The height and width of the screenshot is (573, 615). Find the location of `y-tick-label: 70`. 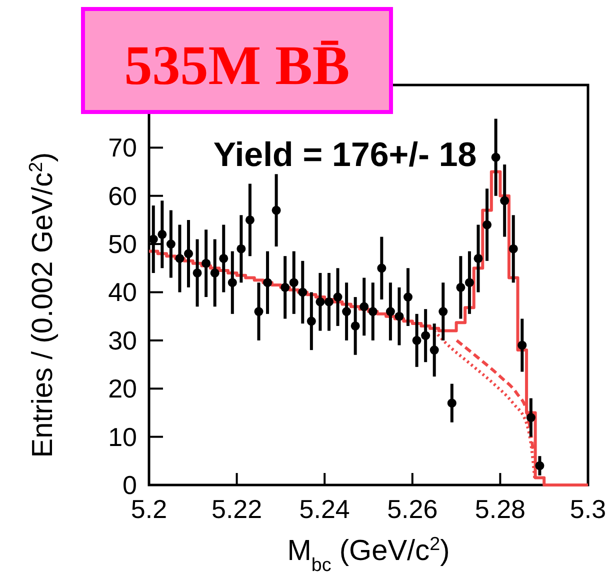

y-tick-label: 70 is located at coordinates (122, 147).